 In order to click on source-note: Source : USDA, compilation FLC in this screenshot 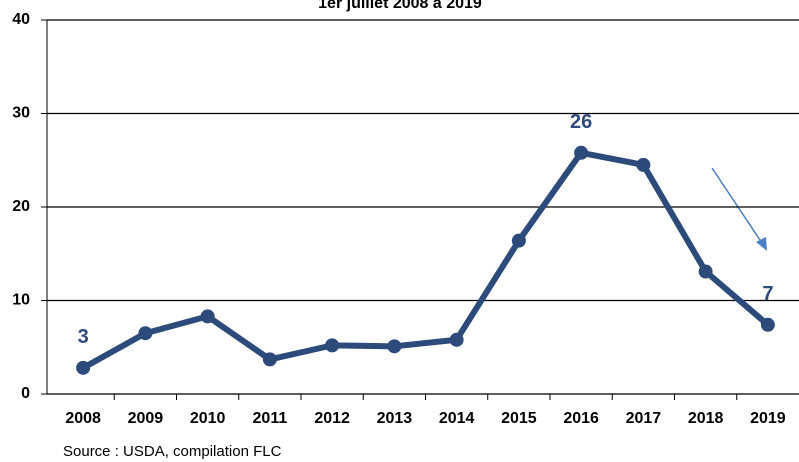, I will do `click(172, 451)`.